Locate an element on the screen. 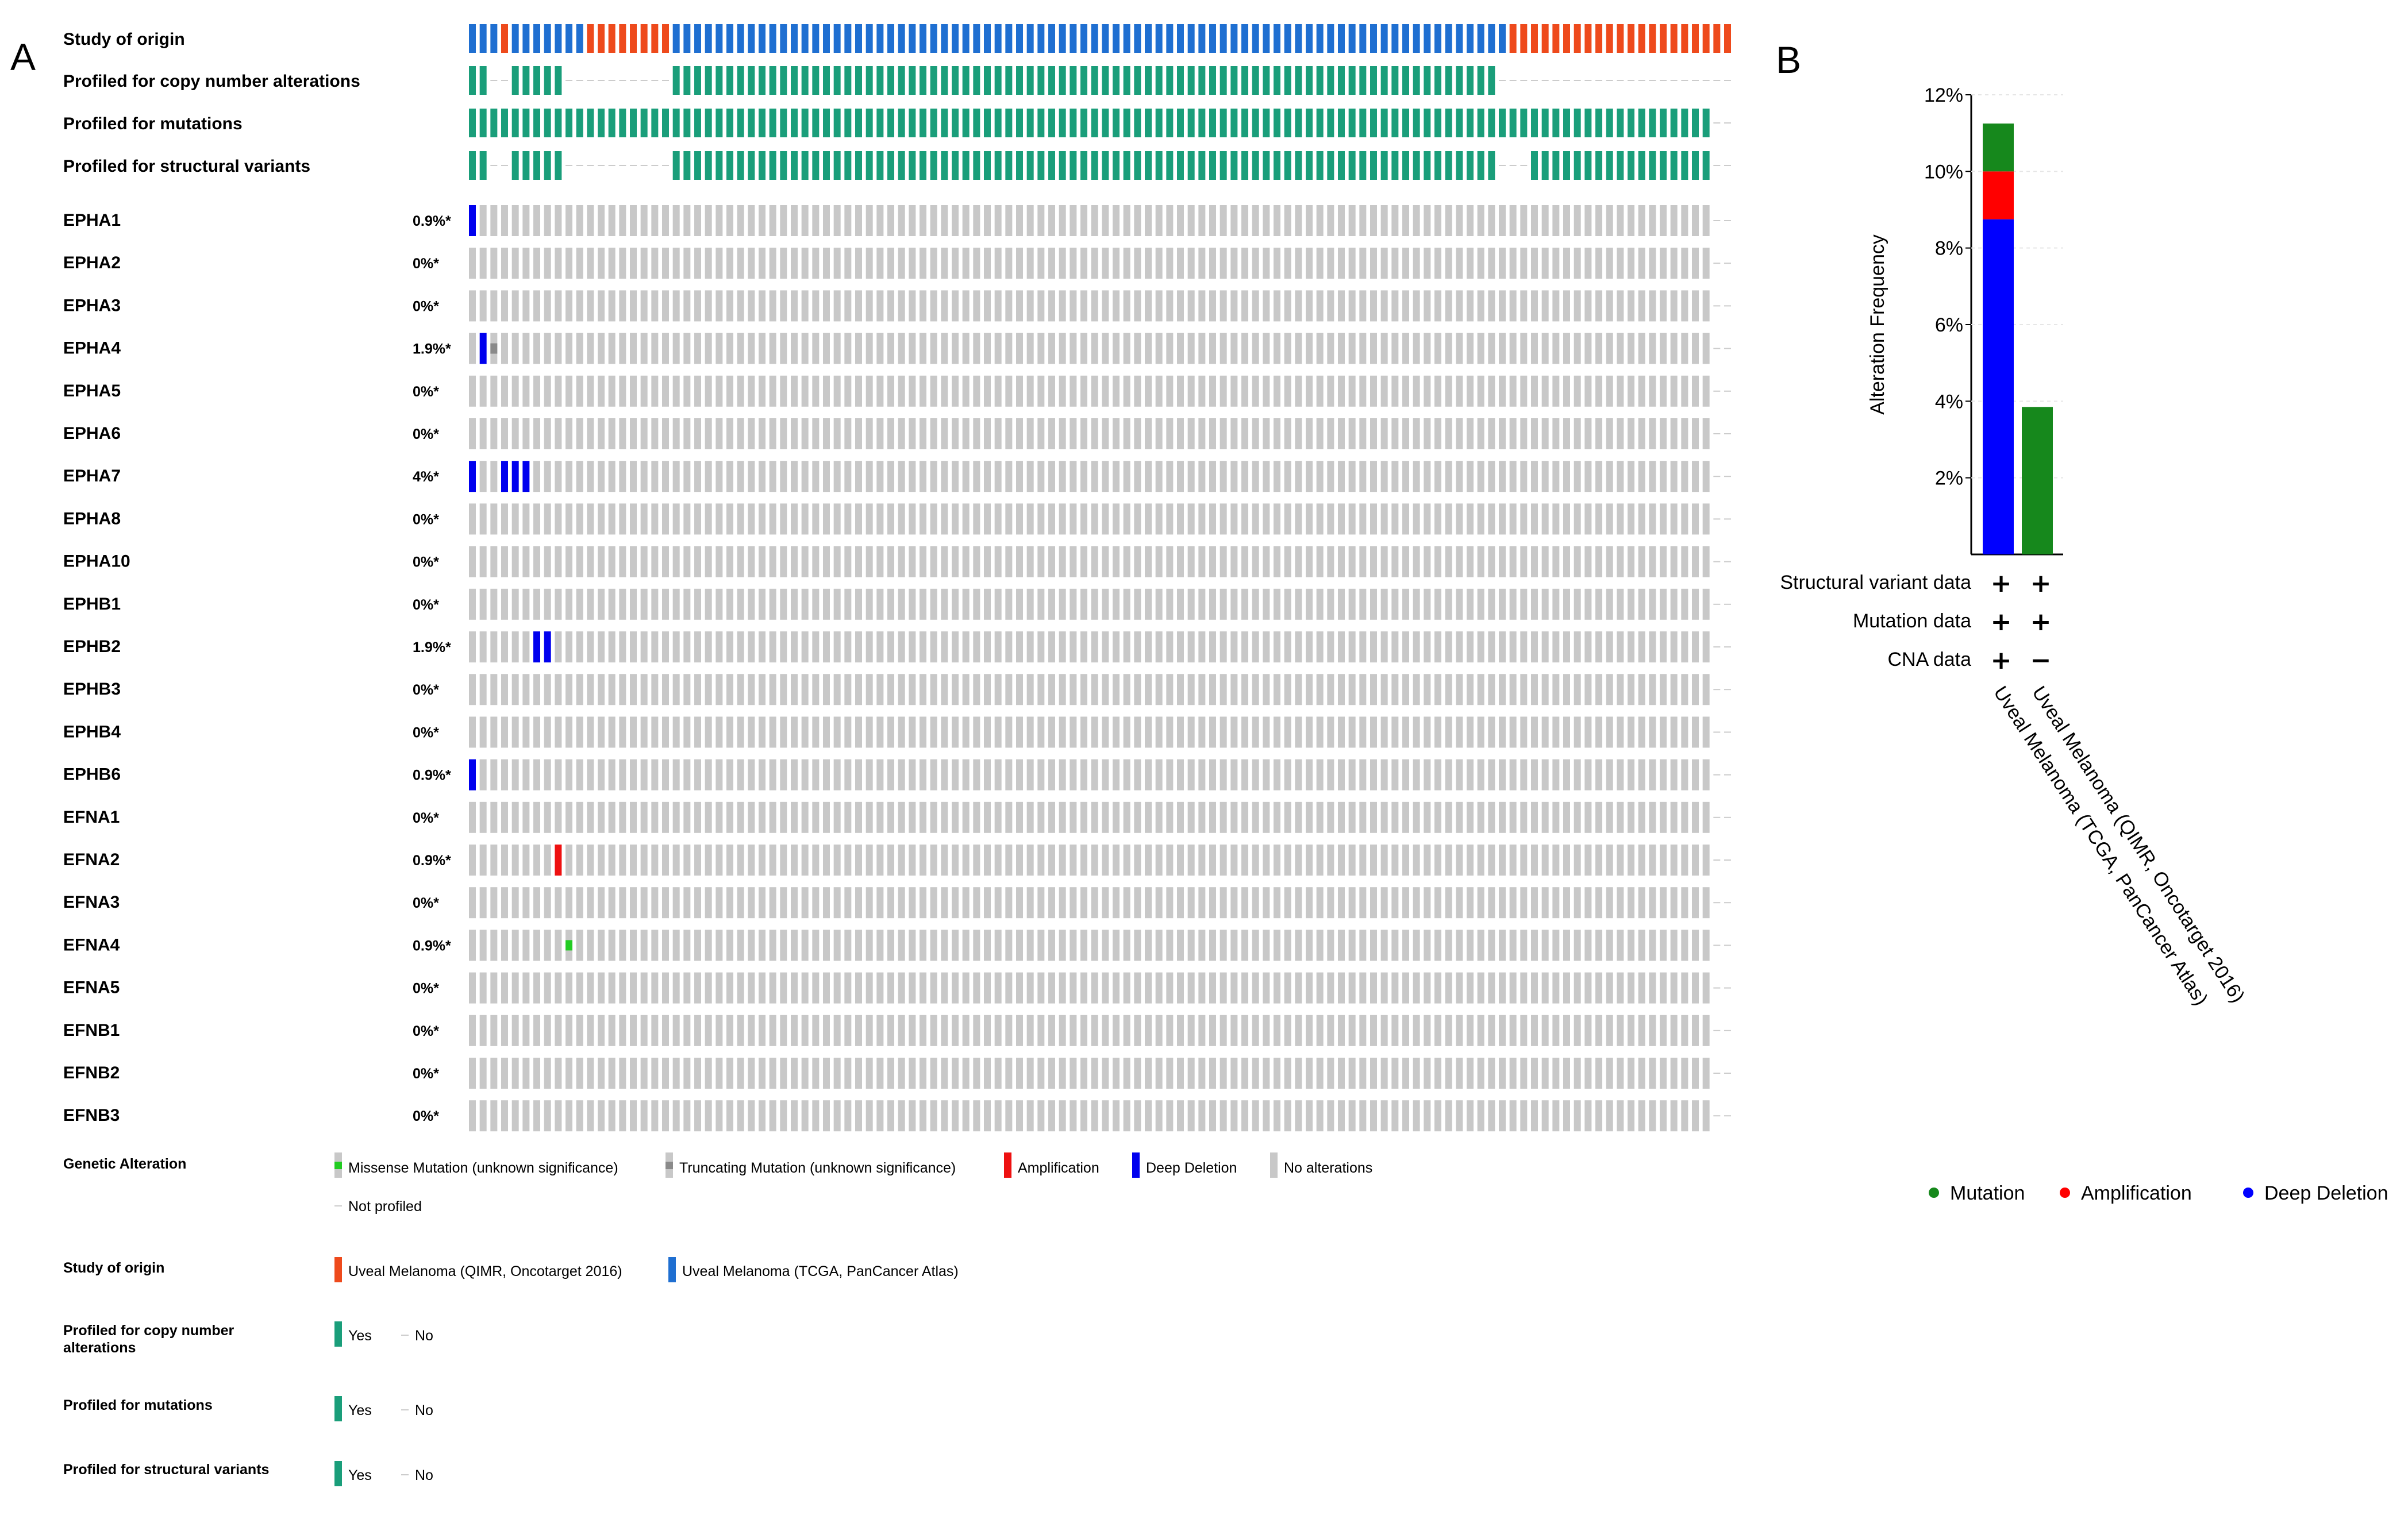 Image resolution: width=2408 pixels, height=1515 pixels. gene-label: EPHB4 is located at coordinates (92, 731).